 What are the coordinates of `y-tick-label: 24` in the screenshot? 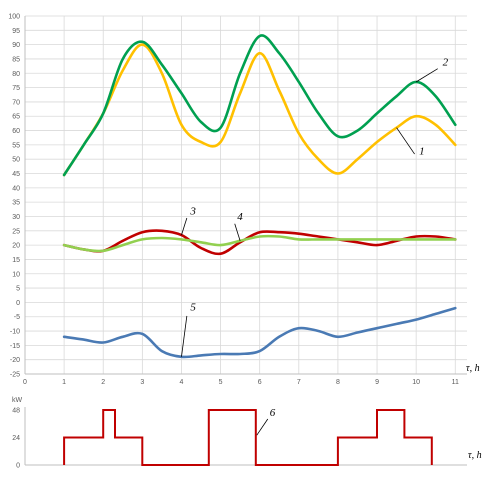 It's located at (16, 438).